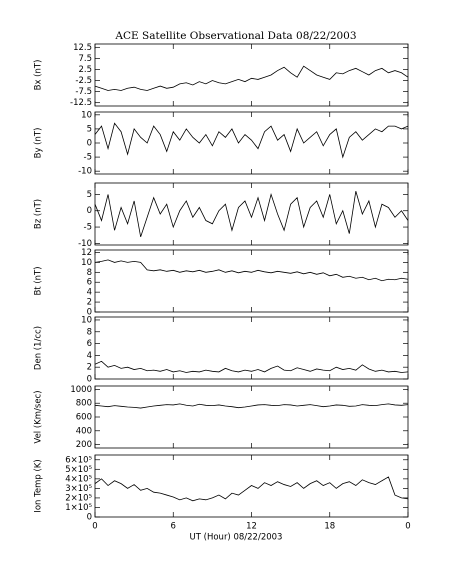 The width and height of the screenshot is (453, 566). Describe the element at coordinates (39, 348) in the screenshot. I see `y-axis-label: Den (1/cc)` at that location.